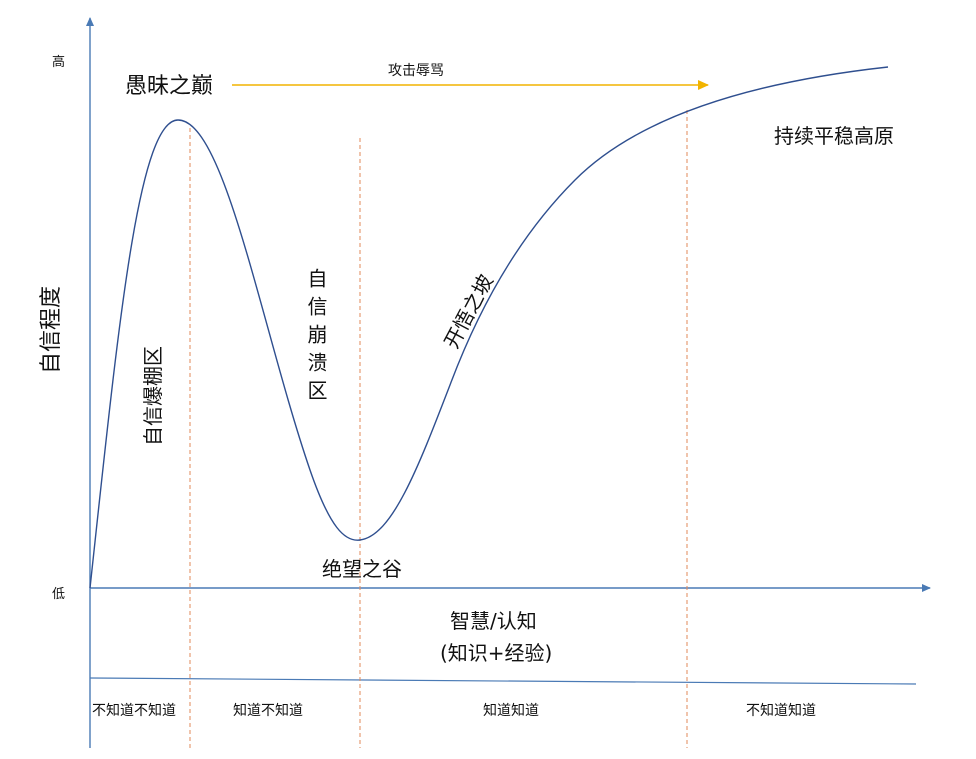 This screenshot has height=759, width=976. Describe the element at coordinates (58, 62) in the screenshot. I see `y-high-label: 高` at that location.